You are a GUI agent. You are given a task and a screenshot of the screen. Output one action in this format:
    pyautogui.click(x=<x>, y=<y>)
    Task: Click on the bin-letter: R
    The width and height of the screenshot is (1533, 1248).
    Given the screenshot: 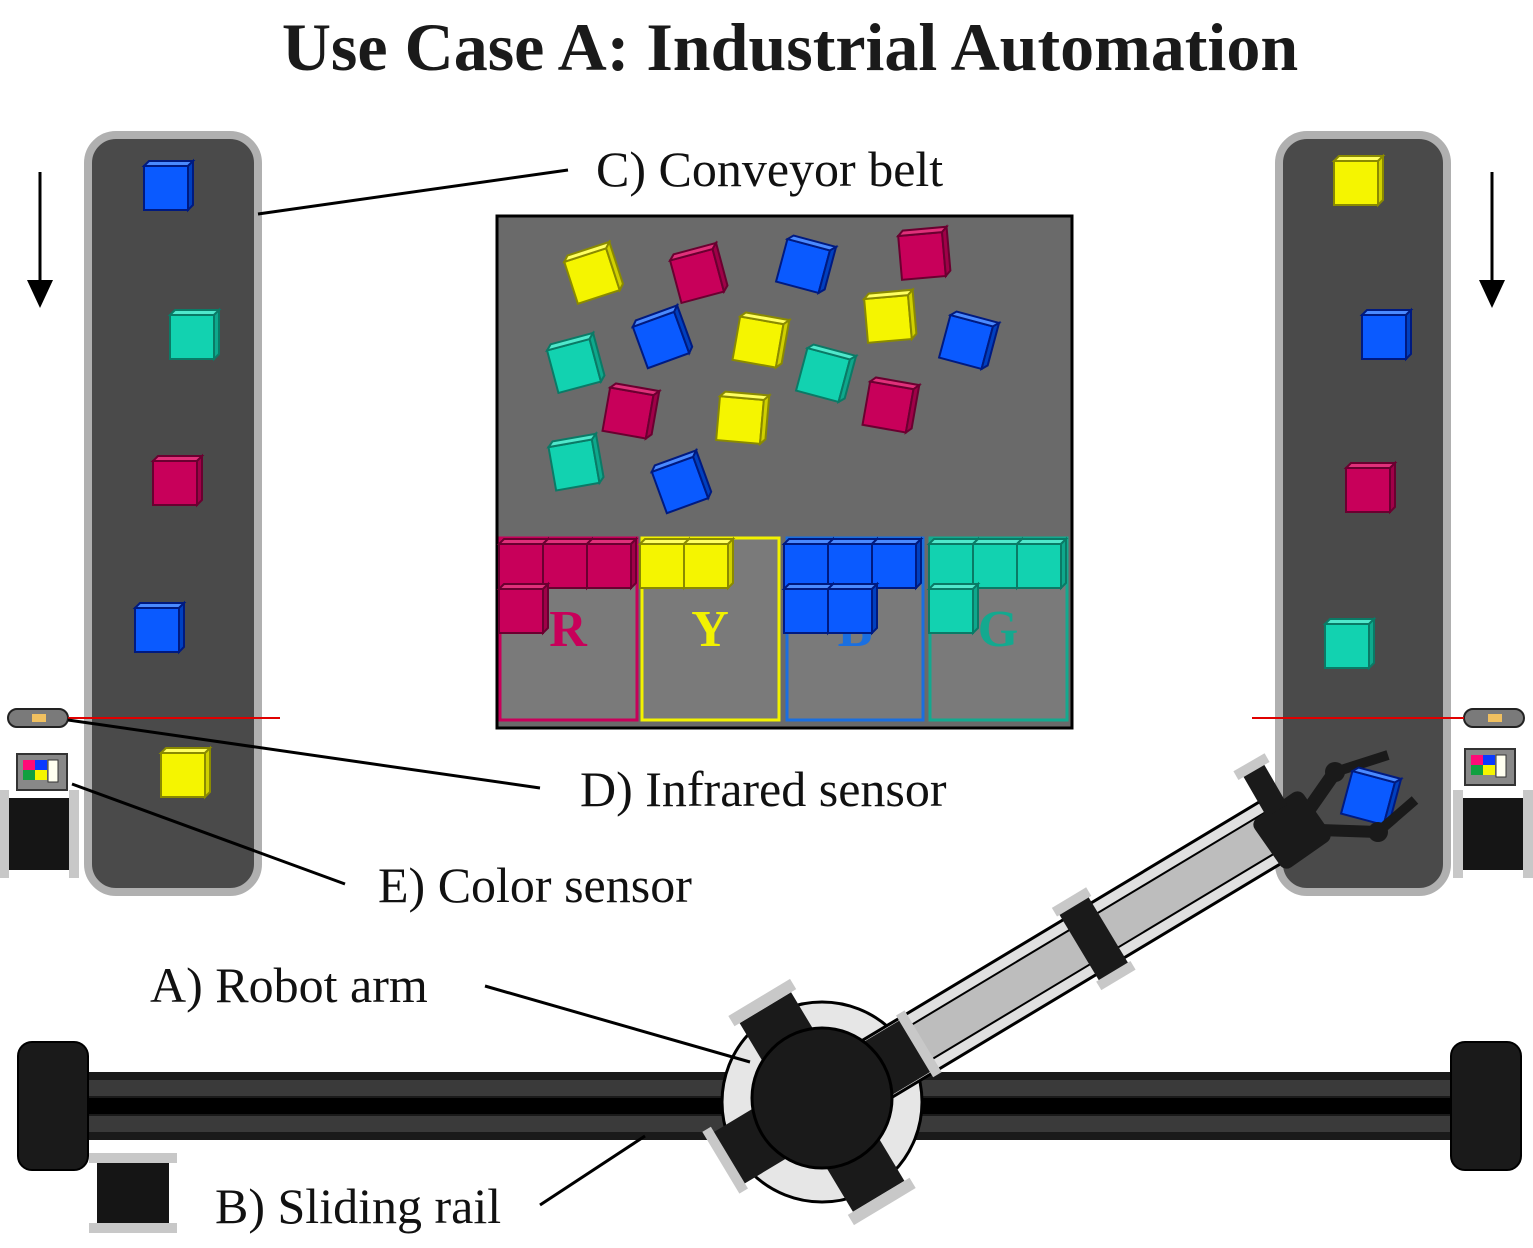 What is the action you would take?
    pyautogui.click(x=568, y=629)
    